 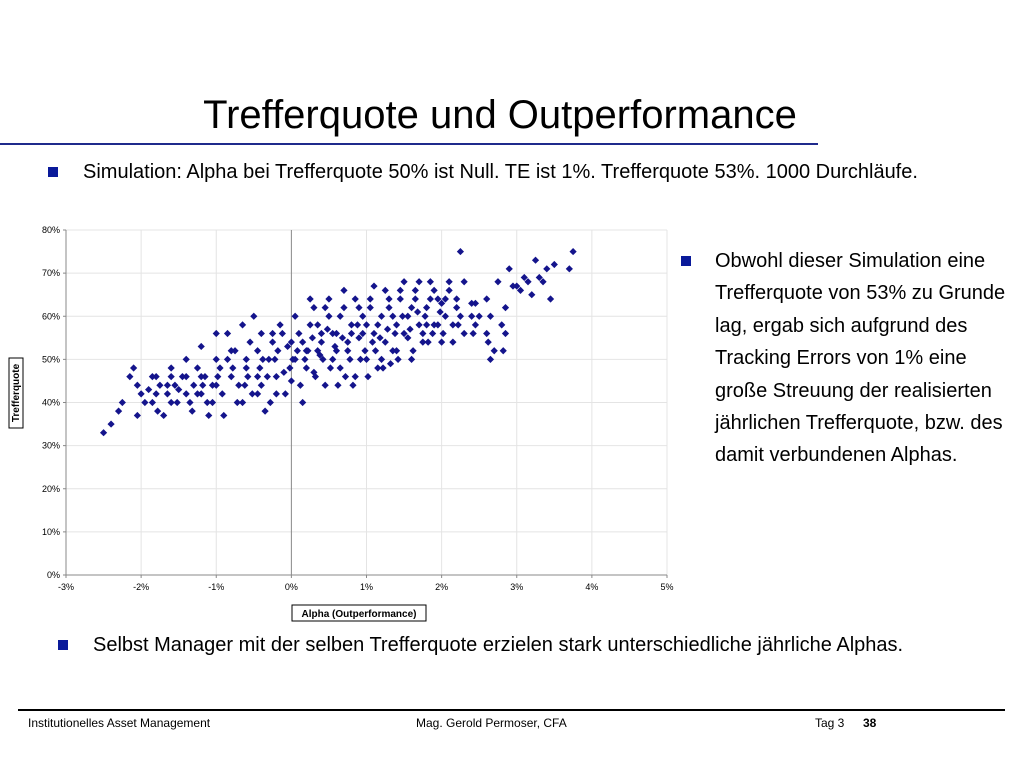 I want to click on y-tick-label: 10%, so click(x=51, y=532).